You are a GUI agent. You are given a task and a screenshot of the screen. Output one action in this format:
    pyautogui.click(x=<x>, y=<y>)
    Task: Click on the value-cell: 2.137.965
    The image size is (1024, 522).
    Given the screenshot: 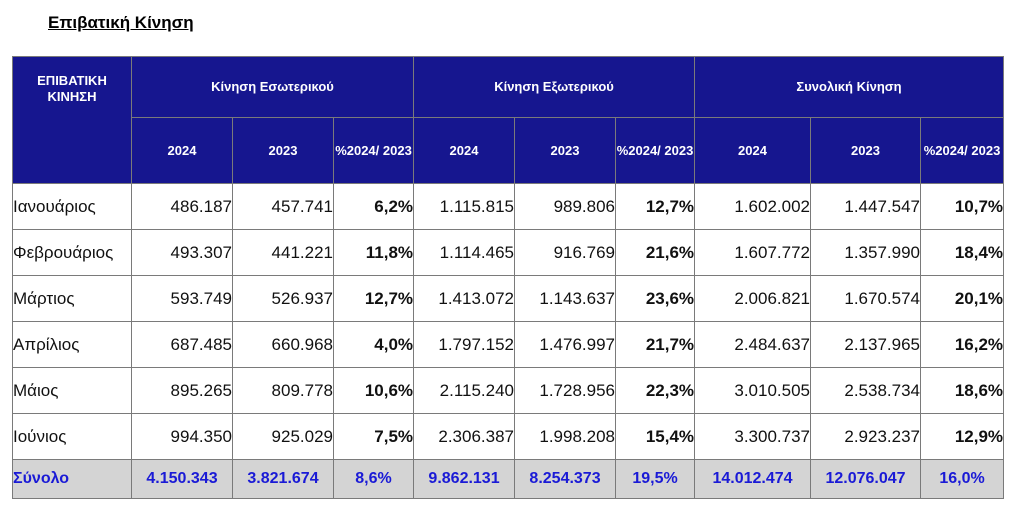 What is the action you would take?
    pyautogui.click(x=866, y=344)
    